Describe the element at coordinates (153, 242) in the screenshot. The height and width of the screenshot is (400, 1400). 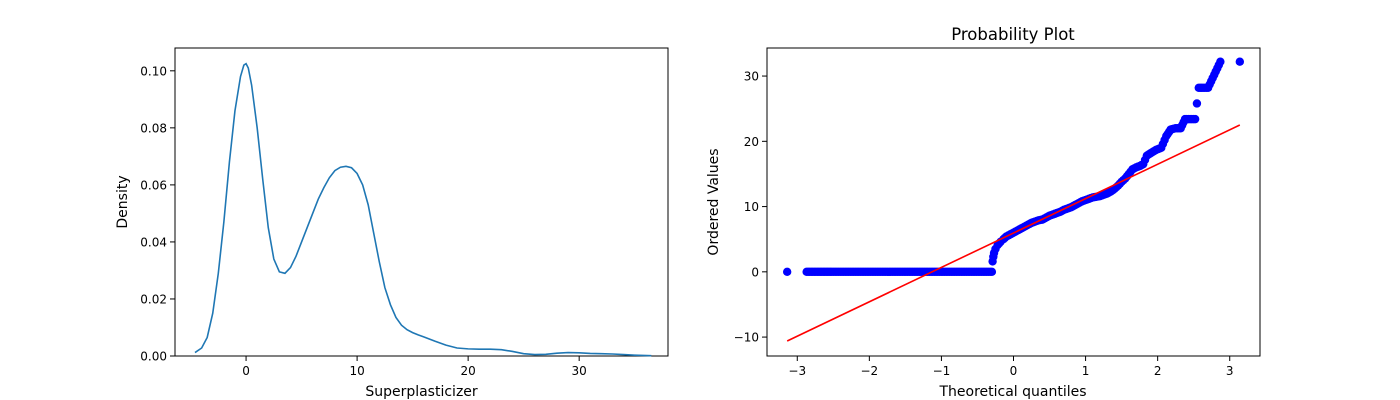
I see `y-tick-label: 0.04` at that location.